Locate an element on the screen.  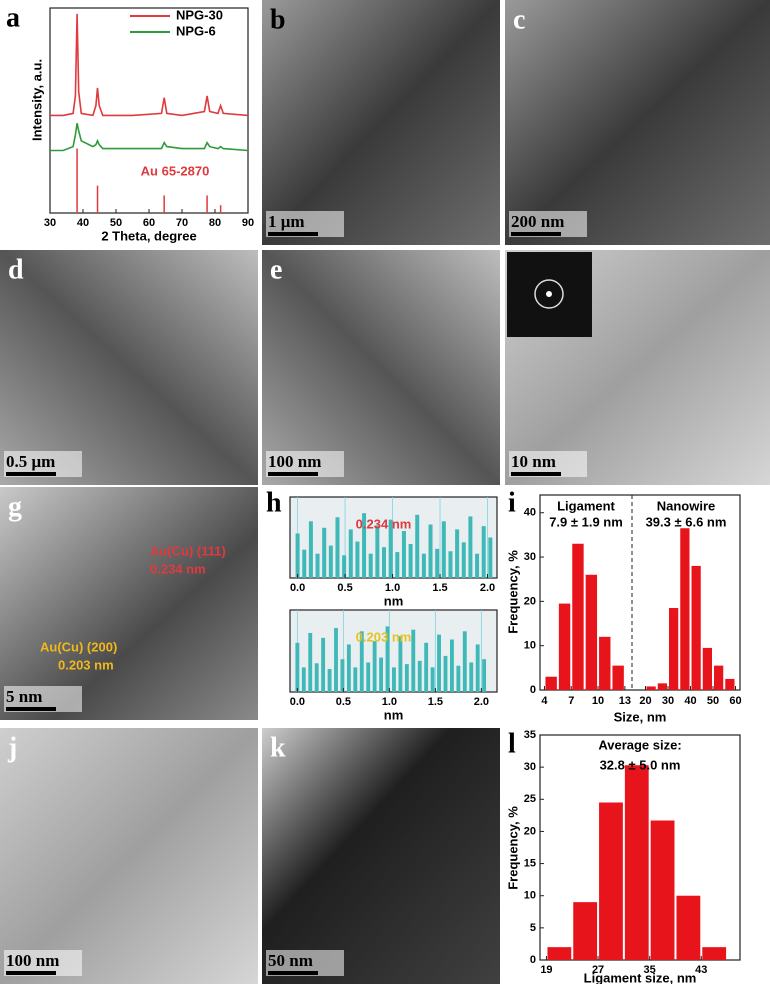
legend-label: NPG-6 is located at coordinates (196, 30).